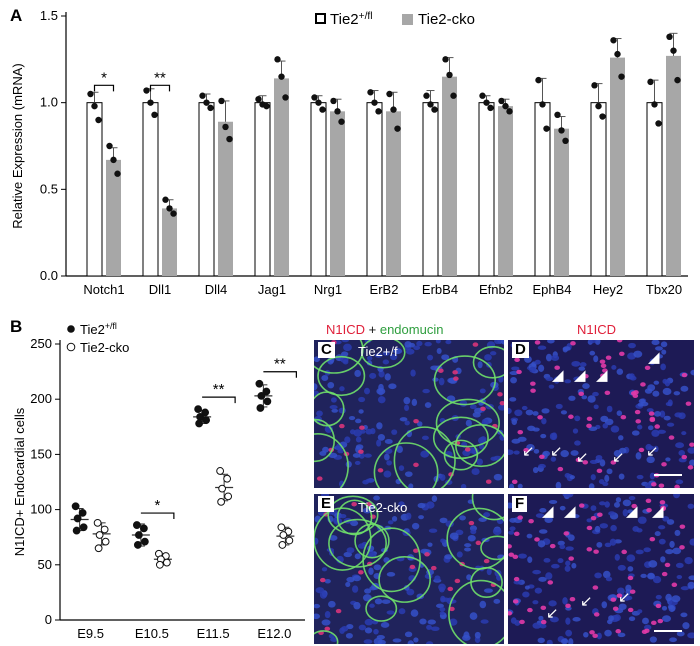 The height and width of the screenshot is (646, 700). Describe the element at coordinates (601, 414) in the screenshot. I see `micrograph-d: D ◢ ◢ ◢ ◢ ↙ ↙ ↙ ↙ ↙` at that location.